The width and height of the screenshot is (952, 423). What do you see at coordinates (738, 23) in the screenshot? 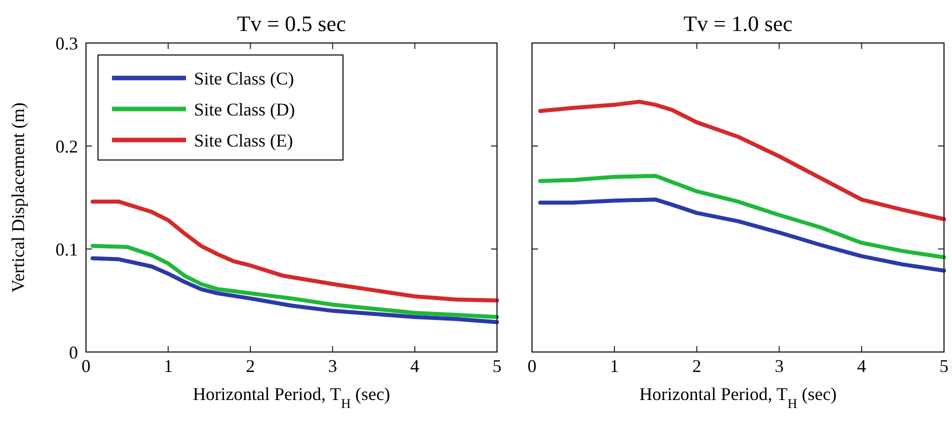
I see `chart-title: Tv = 1.0 sec` at bounding box center [738, 23].